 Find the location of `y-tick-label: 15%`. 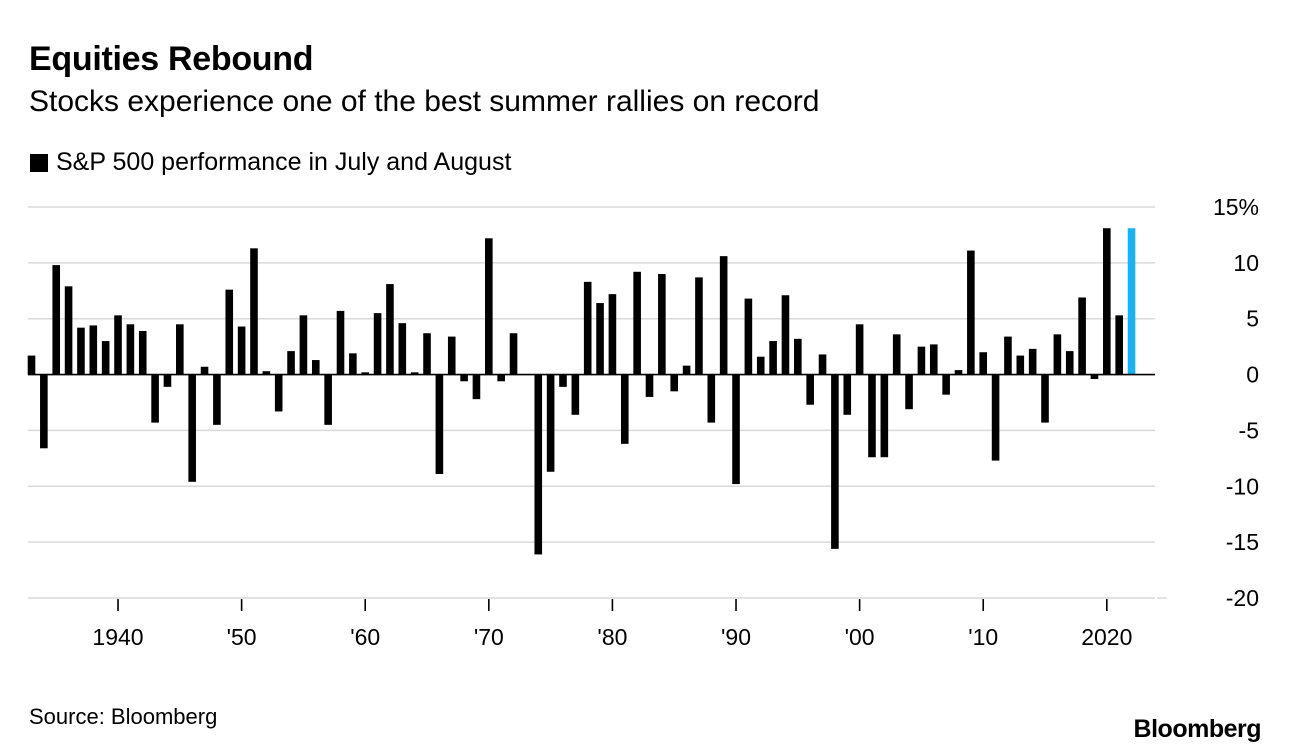

y-tick-label: 15% is located at coordinates (1236, 207).